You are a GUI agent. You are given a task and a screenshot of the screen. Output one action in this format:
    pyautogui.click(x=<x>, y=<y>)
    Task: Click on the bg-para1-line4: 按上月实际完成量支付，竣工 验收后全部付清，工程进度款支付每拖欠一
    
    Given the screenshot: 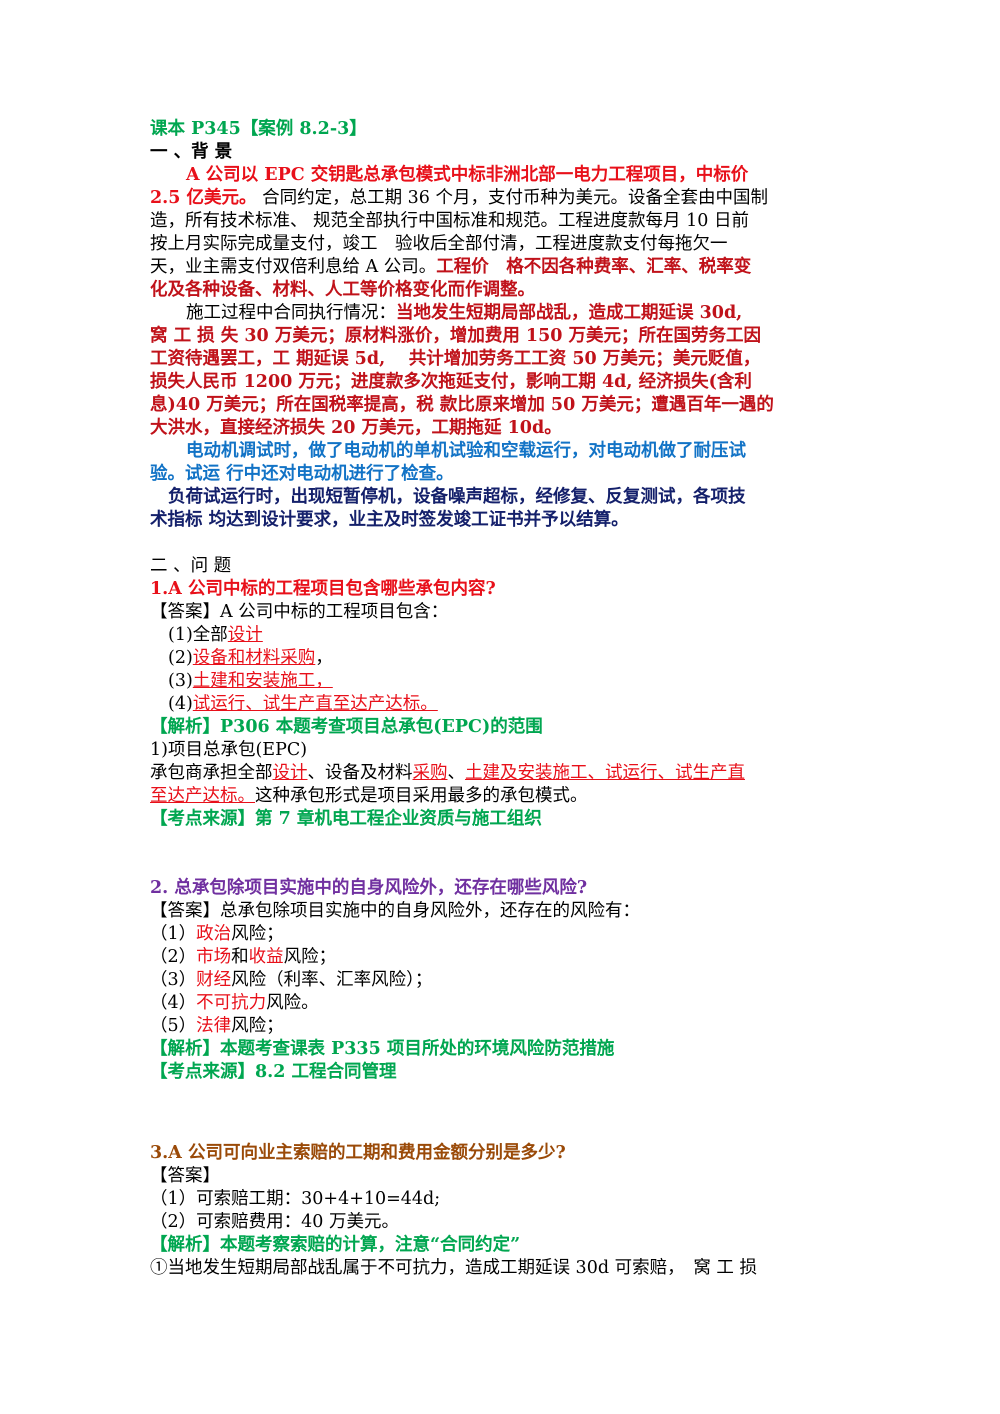 What is the action you would take?
    pyautogui.click(x=439, y=244)
    